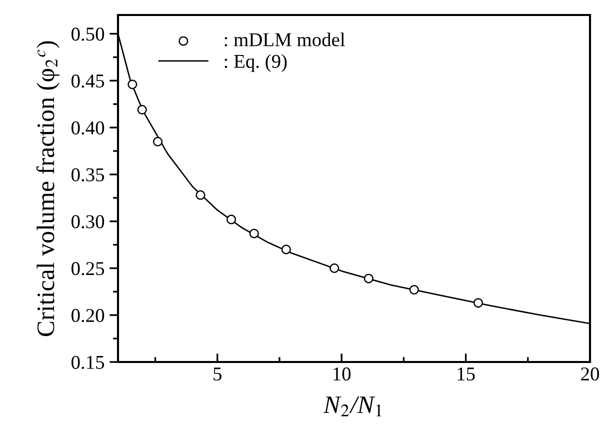 This screenshot has height=435, width=602. What do you see at coordinates (218, 374) in the screenshot?
I see `x-tick-label: 5` at bounding box center [218, 374].